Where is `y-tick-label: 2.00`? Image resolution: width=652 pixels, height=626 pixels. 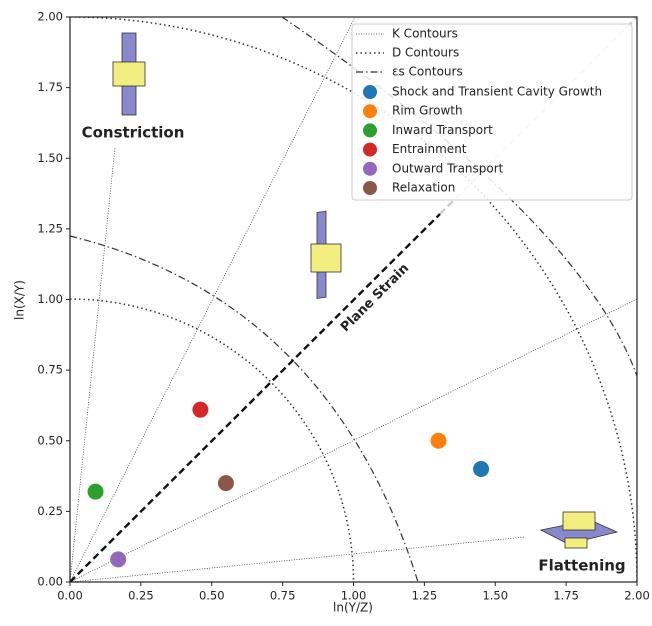 y-tick-label: 2.00 is located at coordinates (50, 17).